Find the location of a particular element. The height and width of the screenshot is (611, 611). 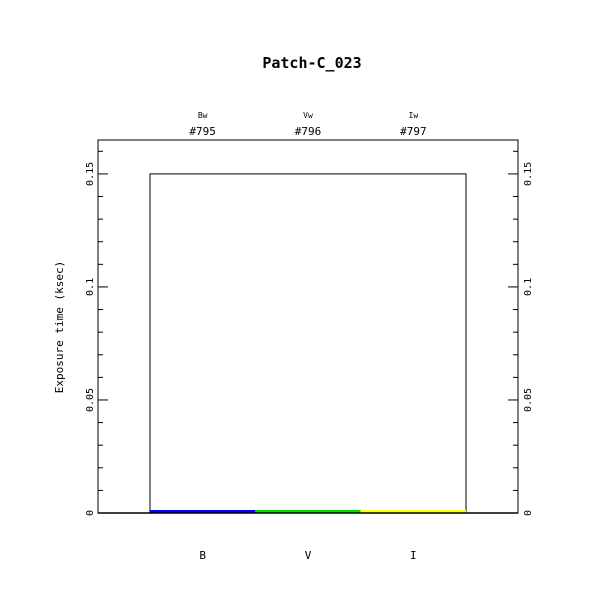

filter-label: Iw is located at coordinates (414, 115).